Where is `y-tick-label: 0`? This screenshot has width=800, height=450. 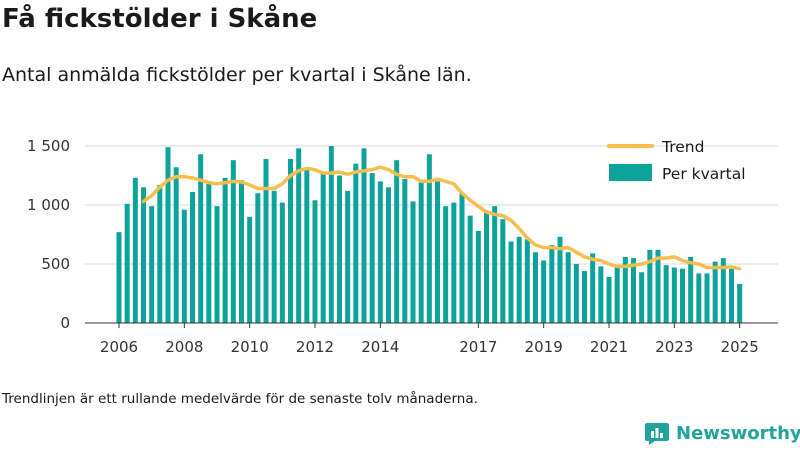
y-tick-label: 0 is located at coordinates (65, 323).